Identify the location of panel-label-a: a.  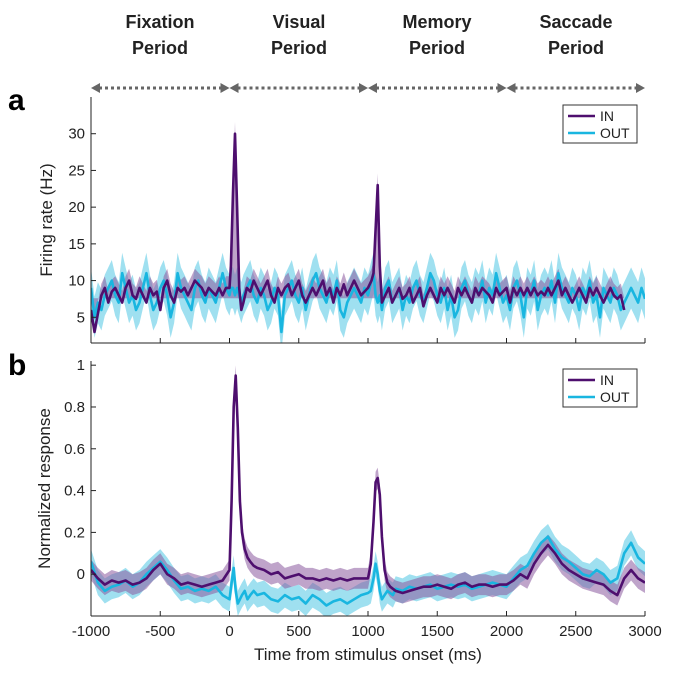
(16, 100).